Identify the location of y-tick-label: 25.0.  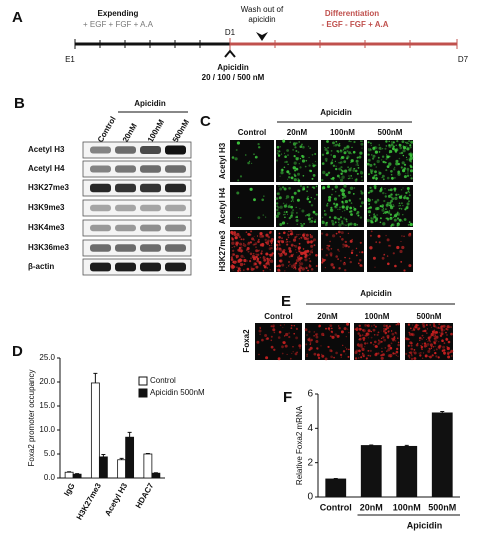
(47, 357).